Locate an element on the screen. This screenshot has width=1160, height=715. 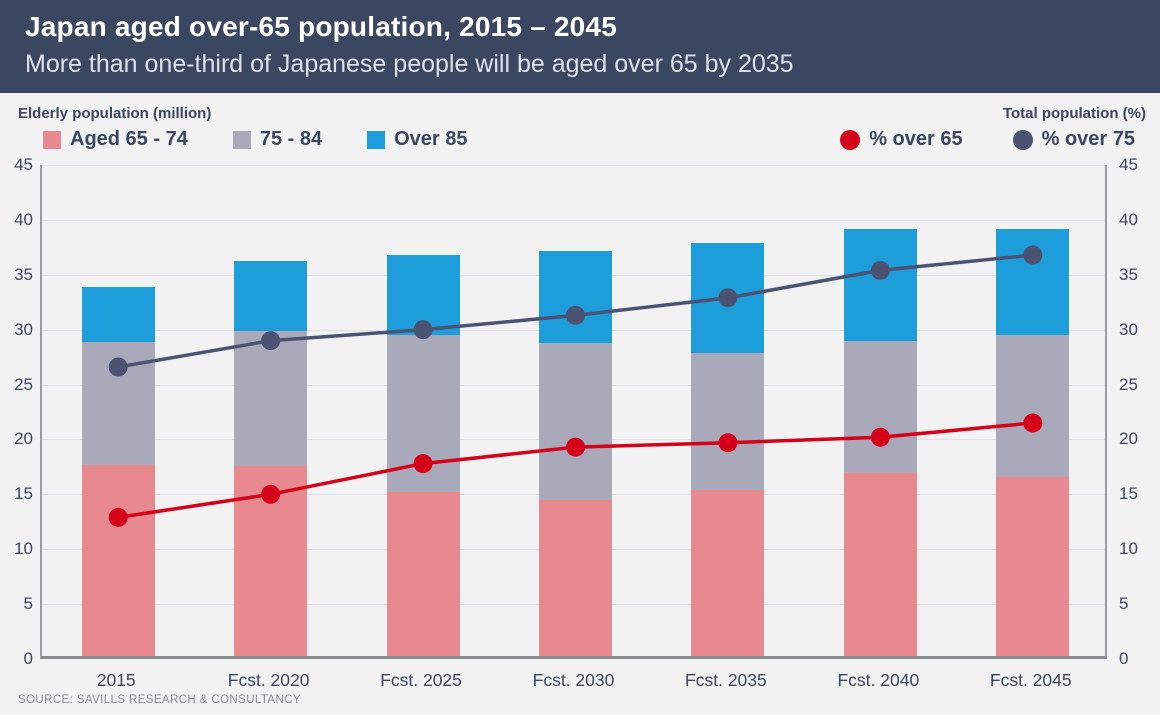
data-point-pct-over-75-fcst-2040 is located at coordinates (880, 270).